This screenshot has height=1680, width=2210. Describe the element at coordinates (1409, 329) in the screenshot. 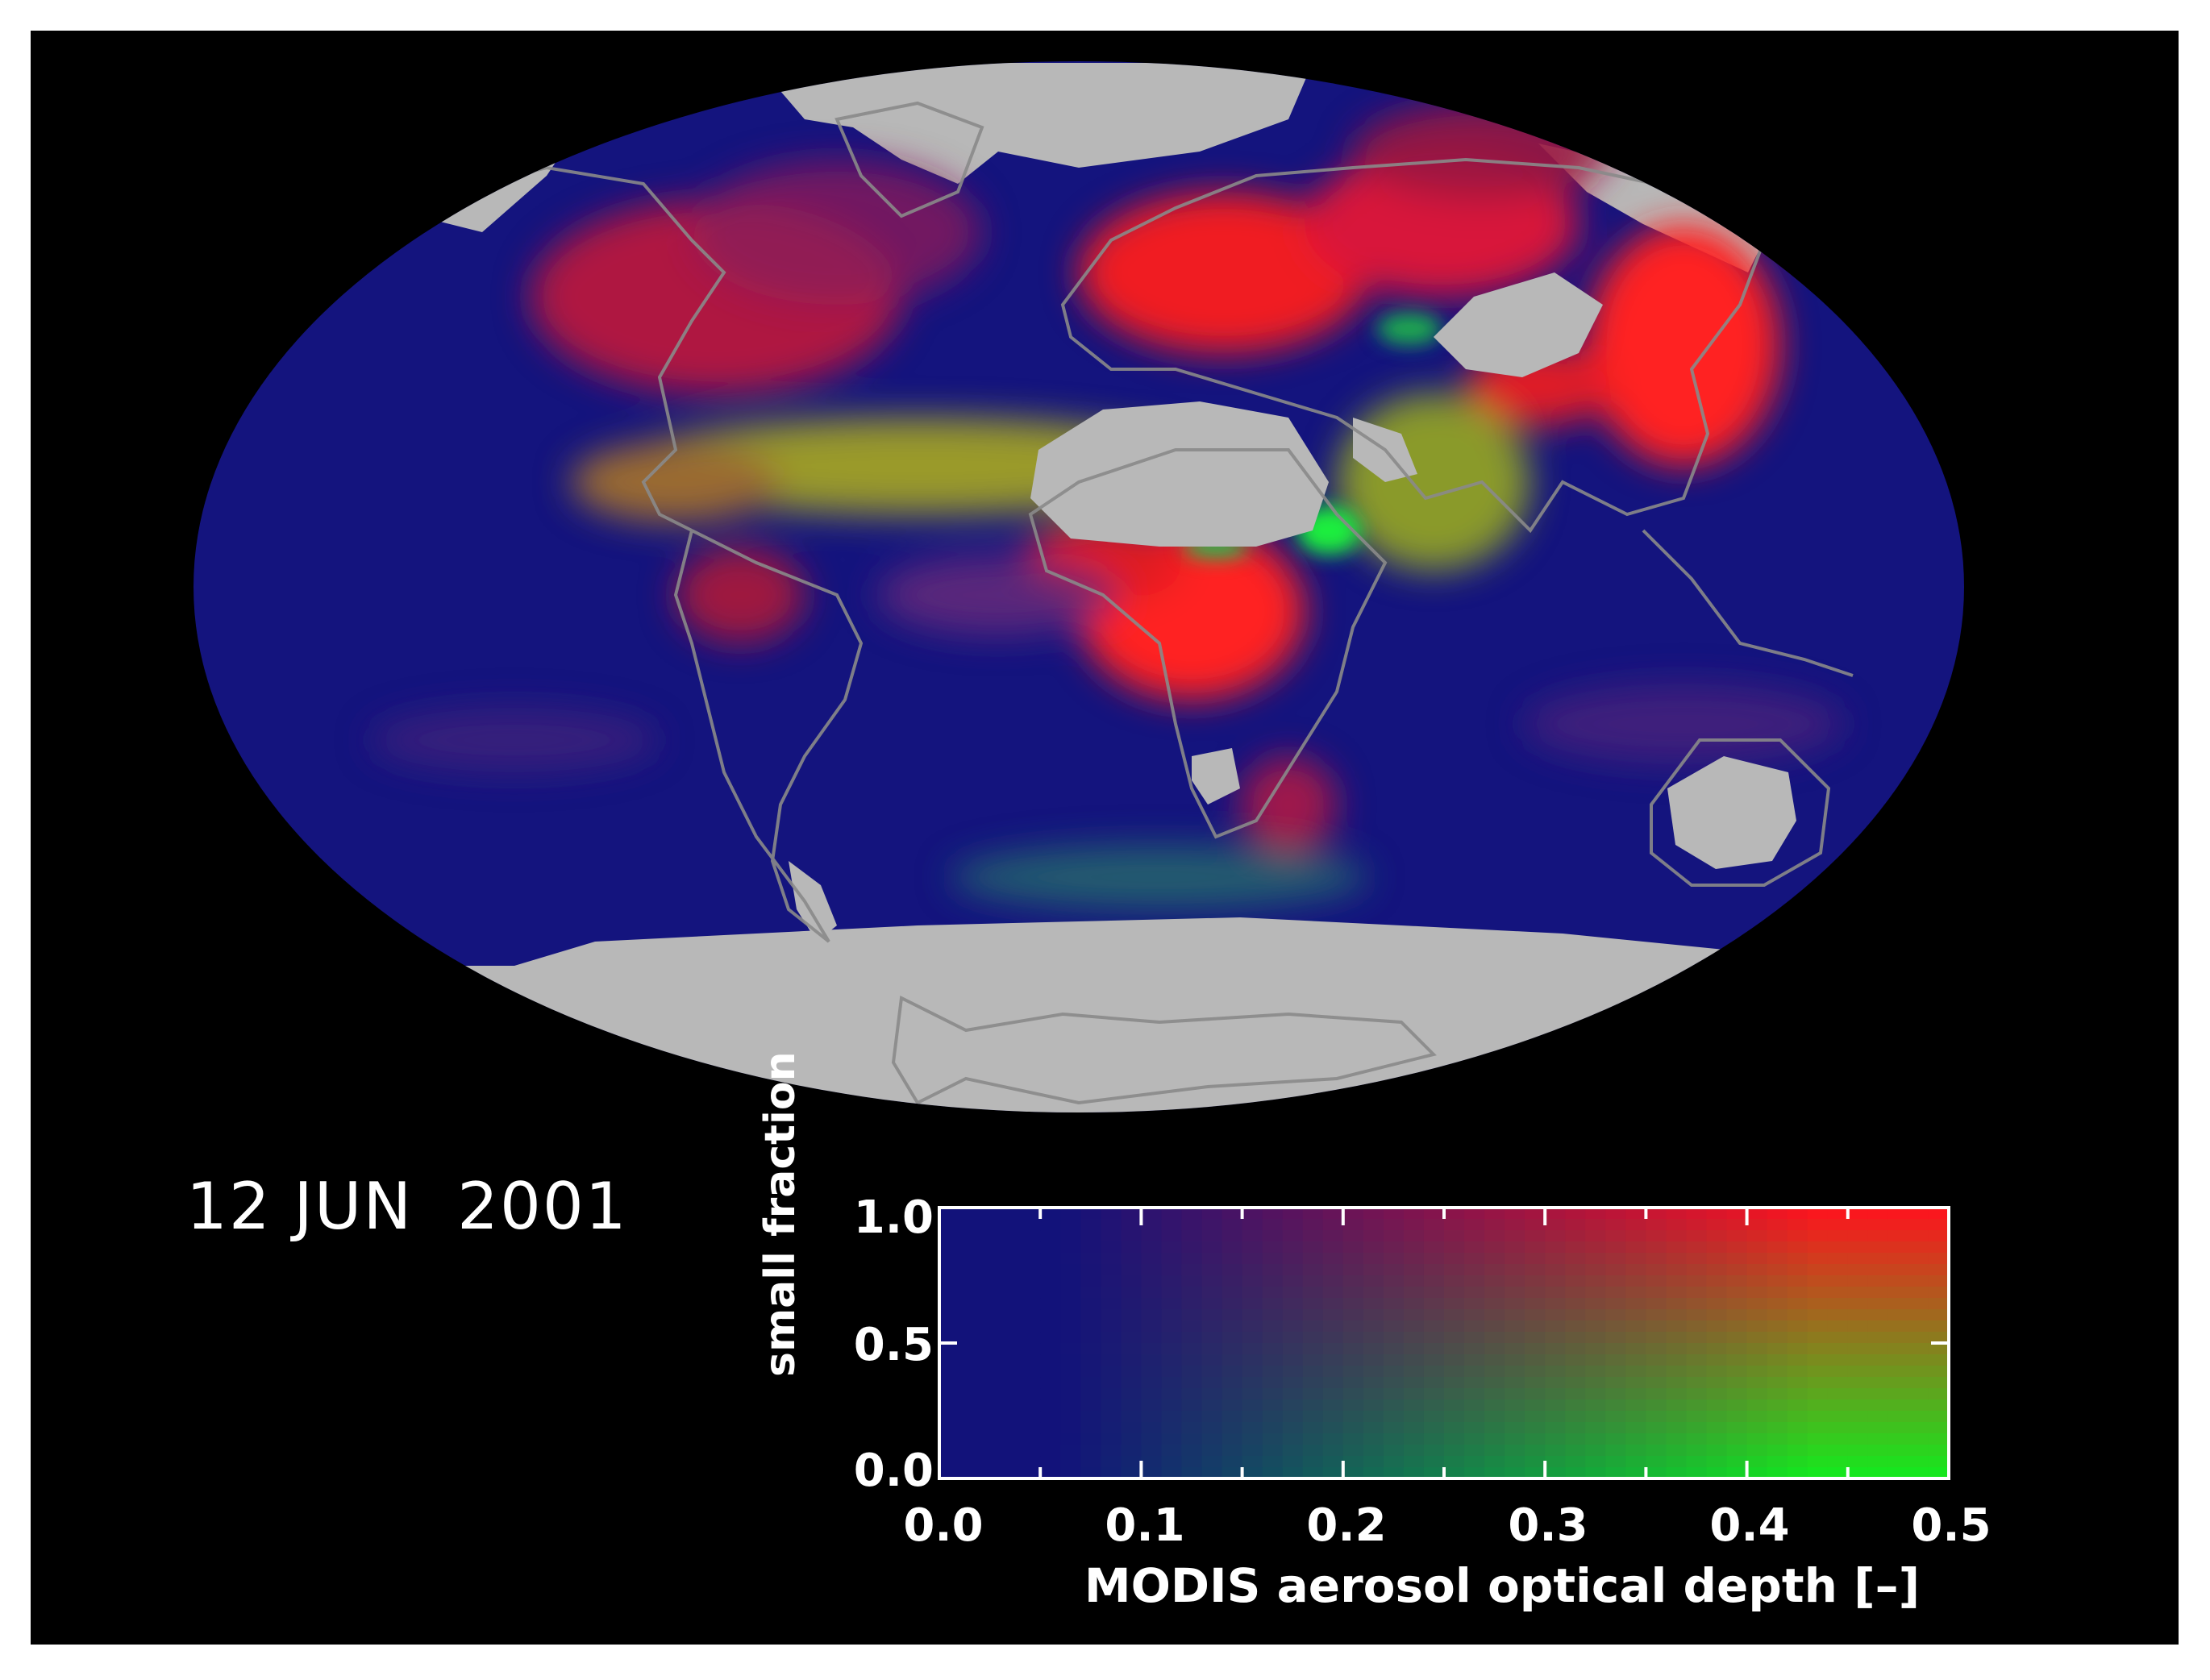

I see `plume-caspian-coarse` at that location.